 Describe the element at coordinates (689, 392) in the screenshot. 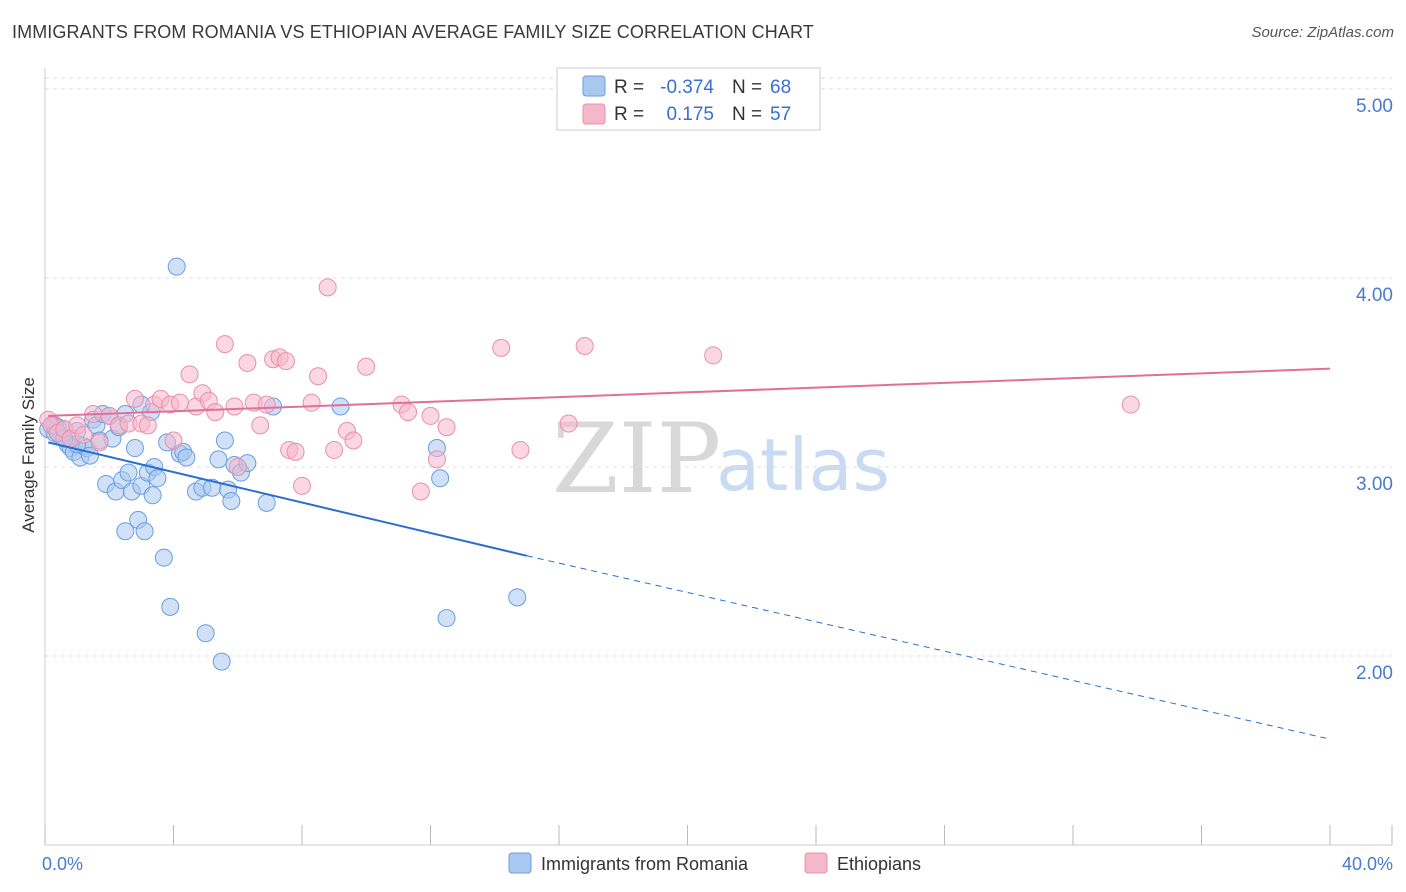

I see `trend-line-ethiopians` at that location.